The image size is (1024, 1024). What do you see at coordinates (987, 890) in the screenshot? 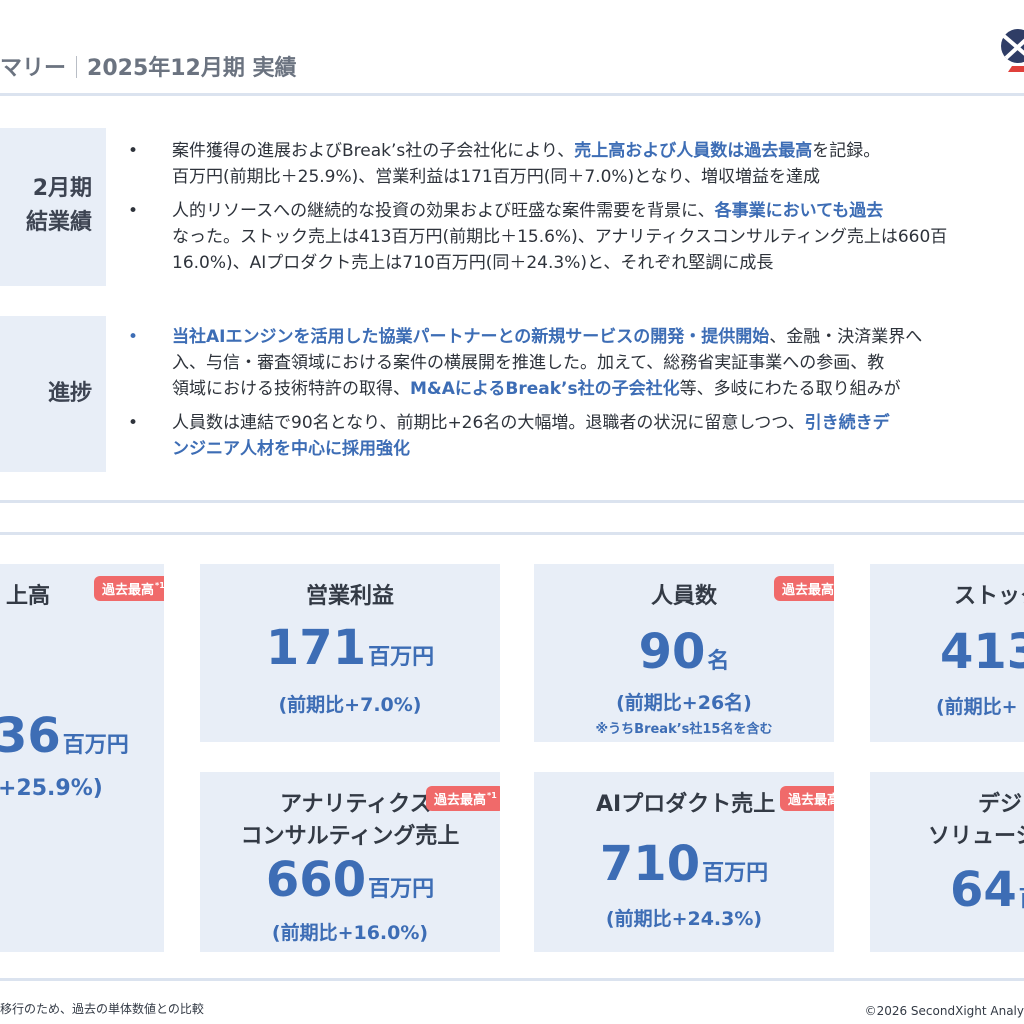
I see `kpi-value: 64百` at bounding box center [987, 890].